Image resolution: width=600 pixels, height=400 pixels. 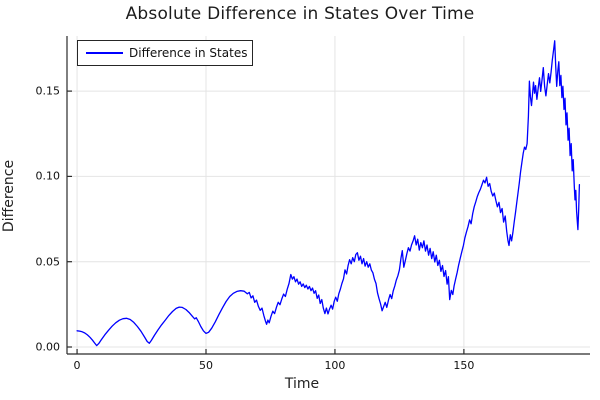 What do you see at coordinates (206, 365) in the screenshot?
I see `x-tick-label: 50` at bounding box center [206, 365].